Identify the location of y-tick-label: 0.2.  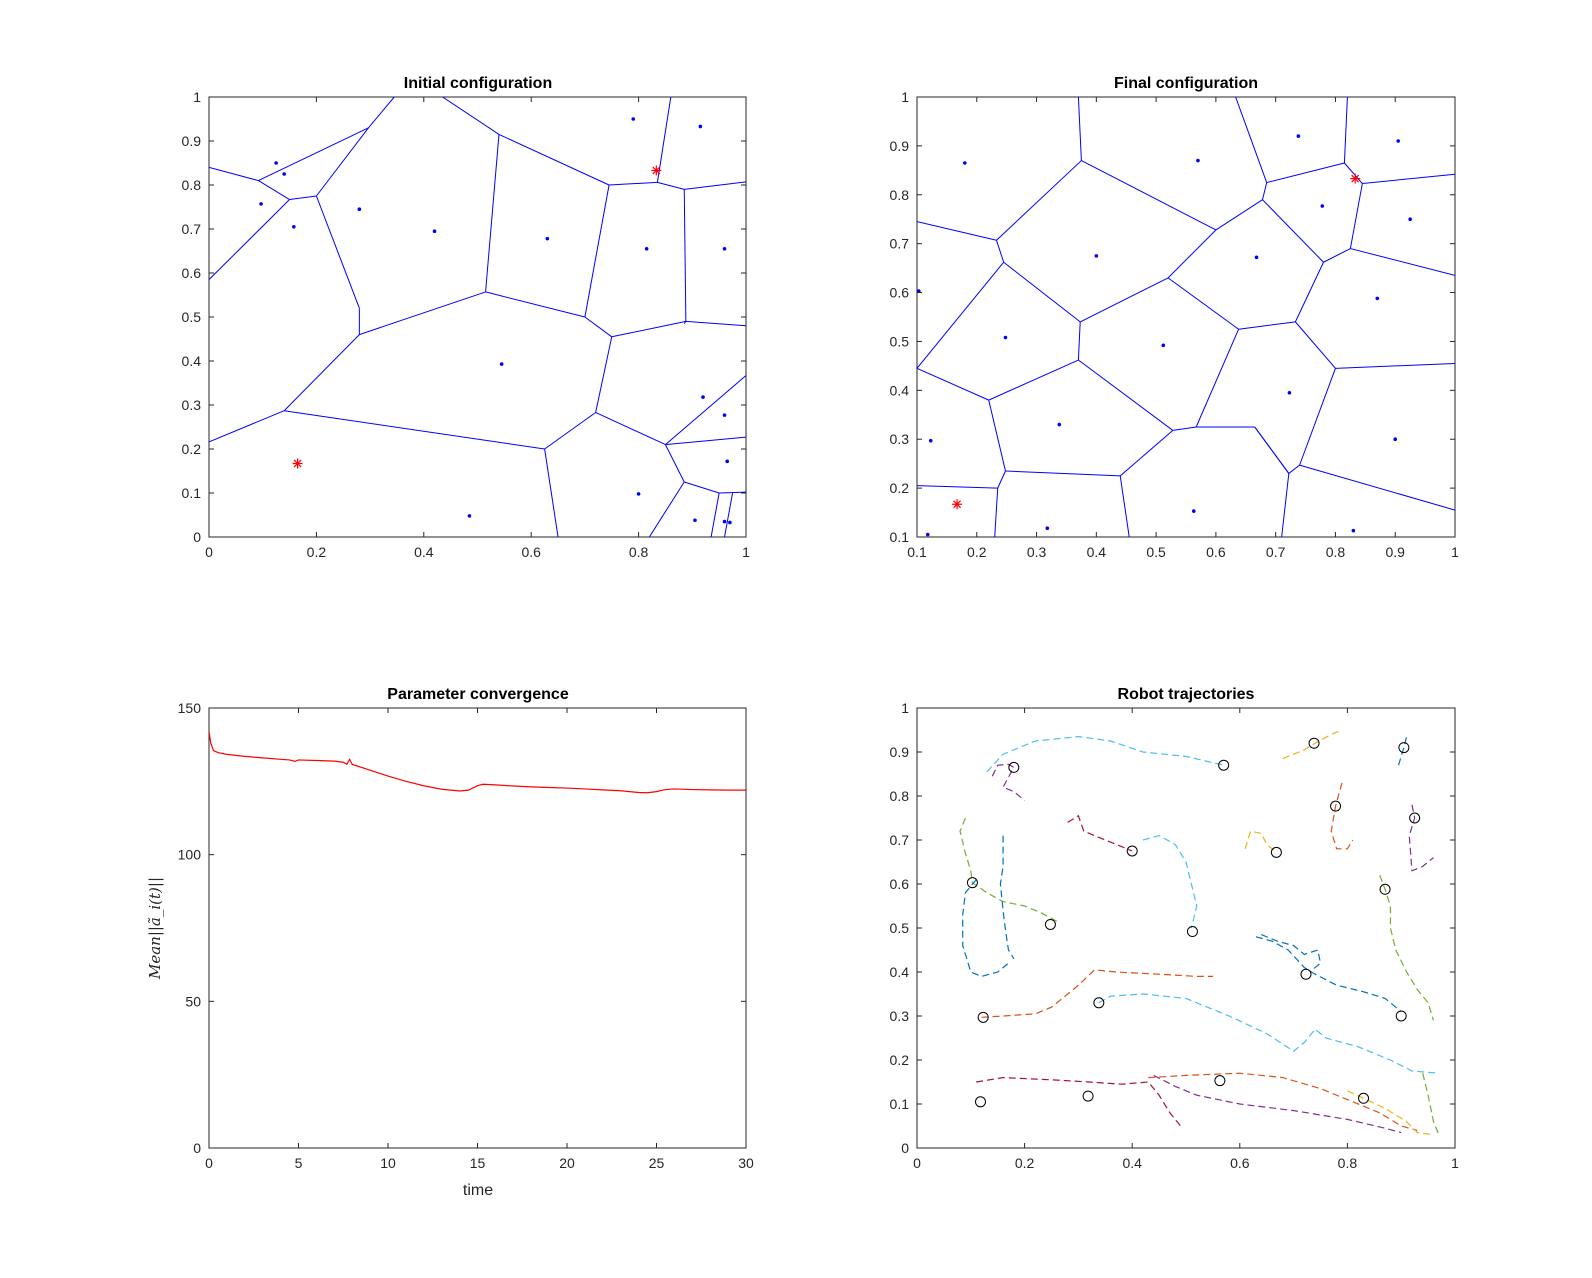
(192, 449).